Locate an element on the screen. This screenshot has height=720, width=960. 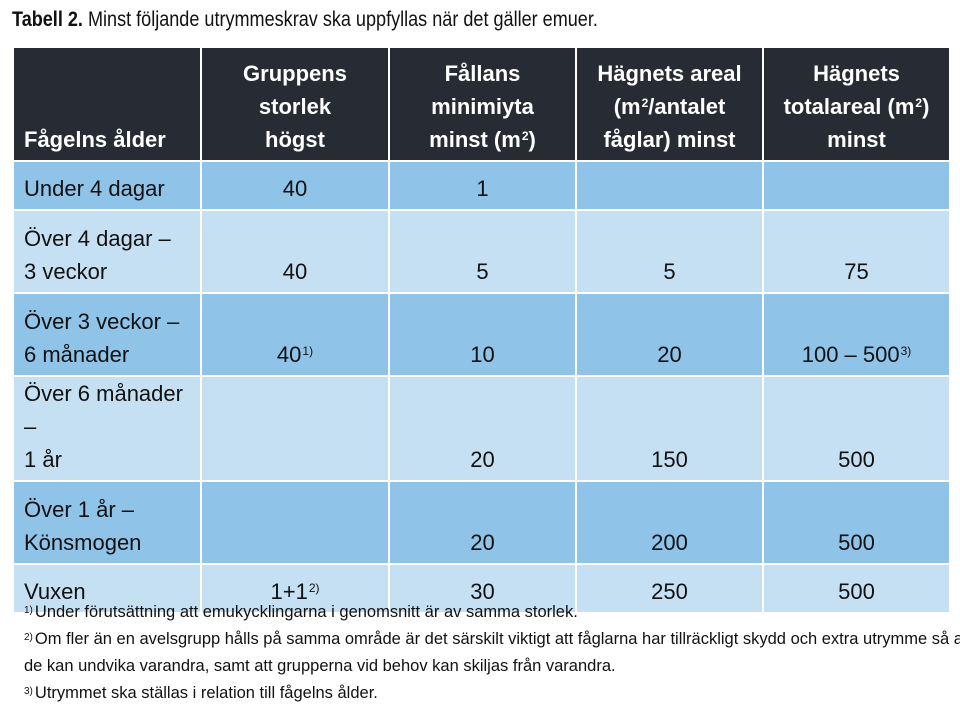
cell-age: Över 6 månader –1 år is located at coordinates (107, 428).